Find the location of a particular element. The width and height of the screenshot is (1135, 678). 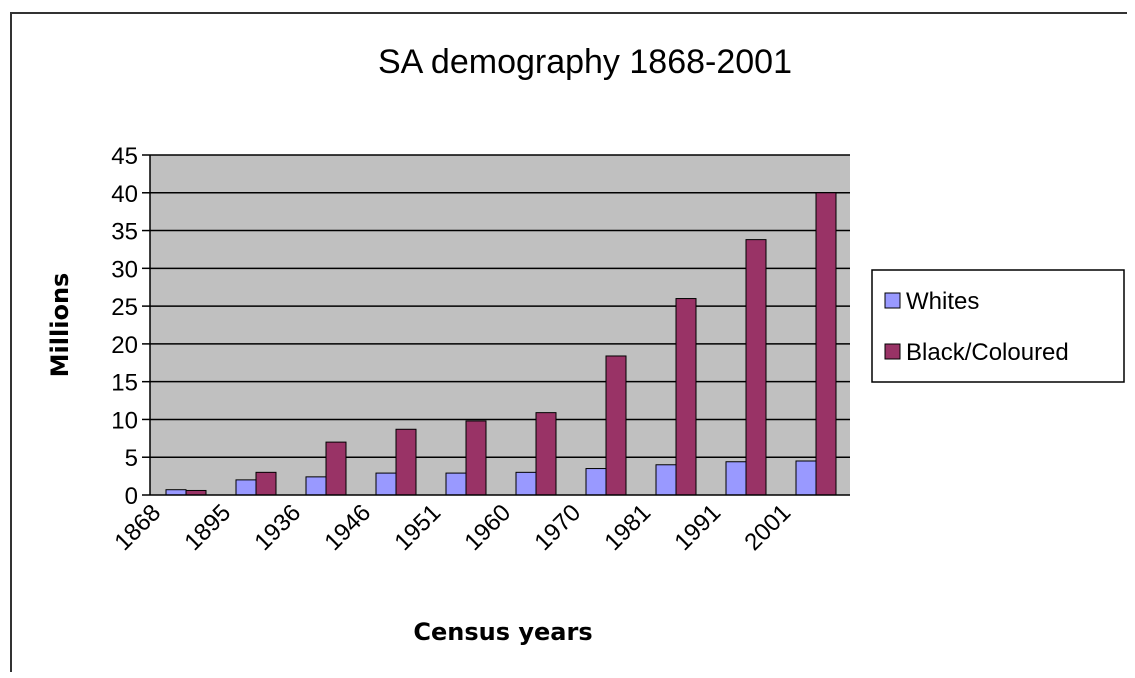

x-tick-label: 1991 is located at coordinates (697, 527).